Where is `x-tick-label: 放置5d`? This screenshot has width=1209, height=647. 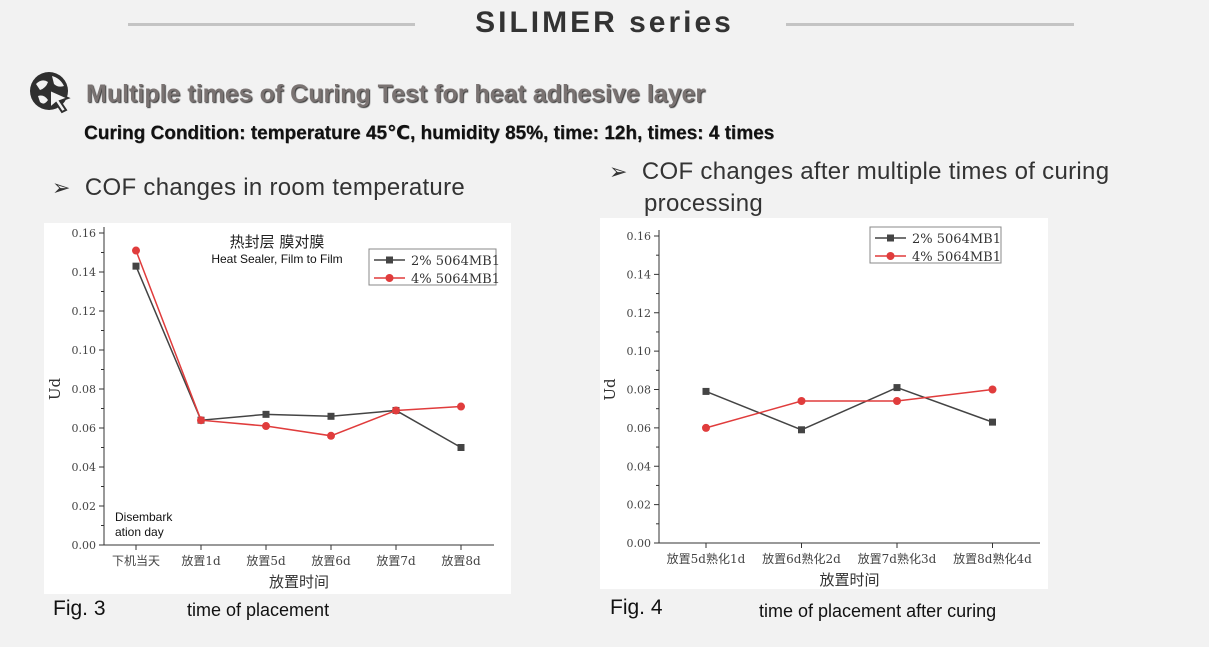
x-tick-label: 放置5d is located at coordinates (266, 560).